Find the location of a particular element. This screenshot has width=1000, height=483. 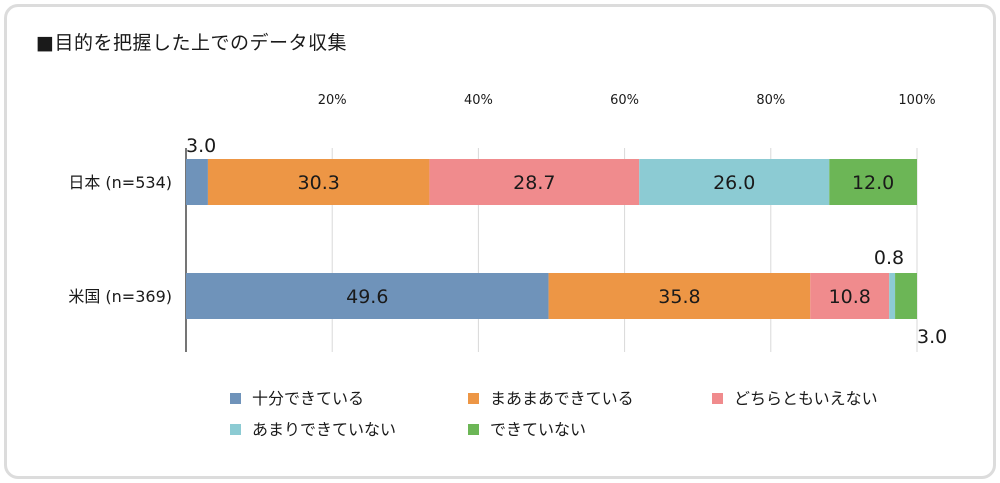

data-label: 30.3 is located at coordinates (319, 183).